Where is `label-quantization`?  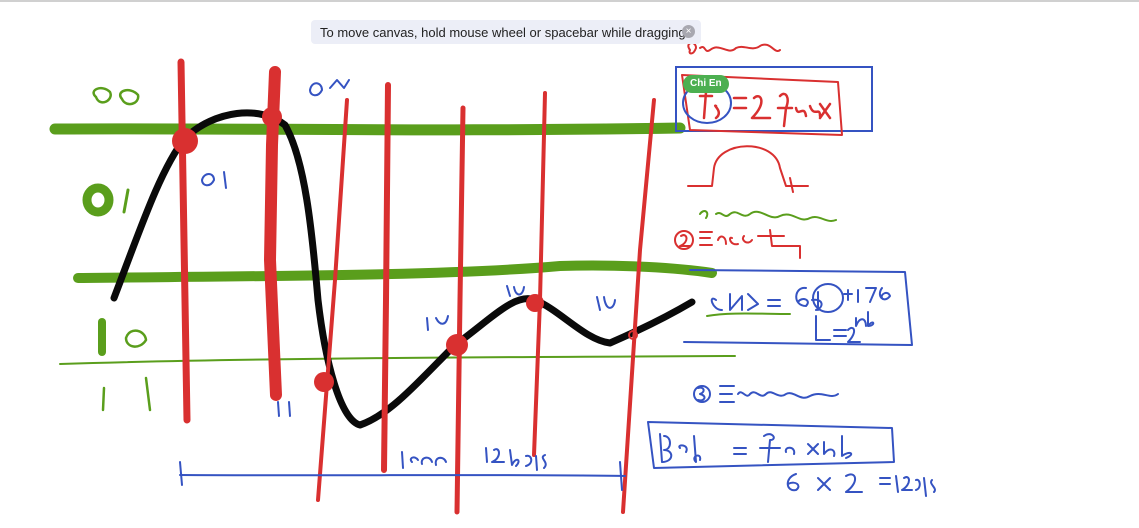
label-quantization is located at coordinates (768, 216).